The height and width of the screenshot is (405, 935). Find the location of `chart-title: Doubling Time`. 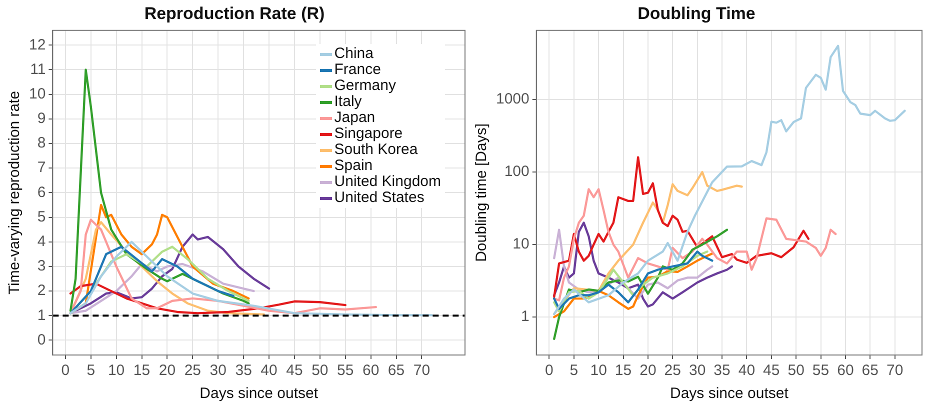

chart-title: Doubling Time is located at coordinates (697, 13).